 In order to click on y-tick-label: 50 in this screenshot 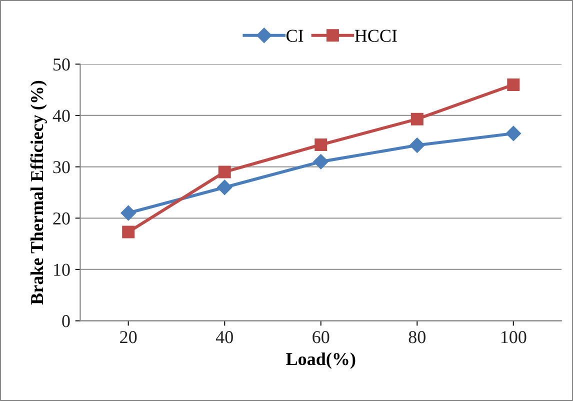, I will do `click(61, 64)`.